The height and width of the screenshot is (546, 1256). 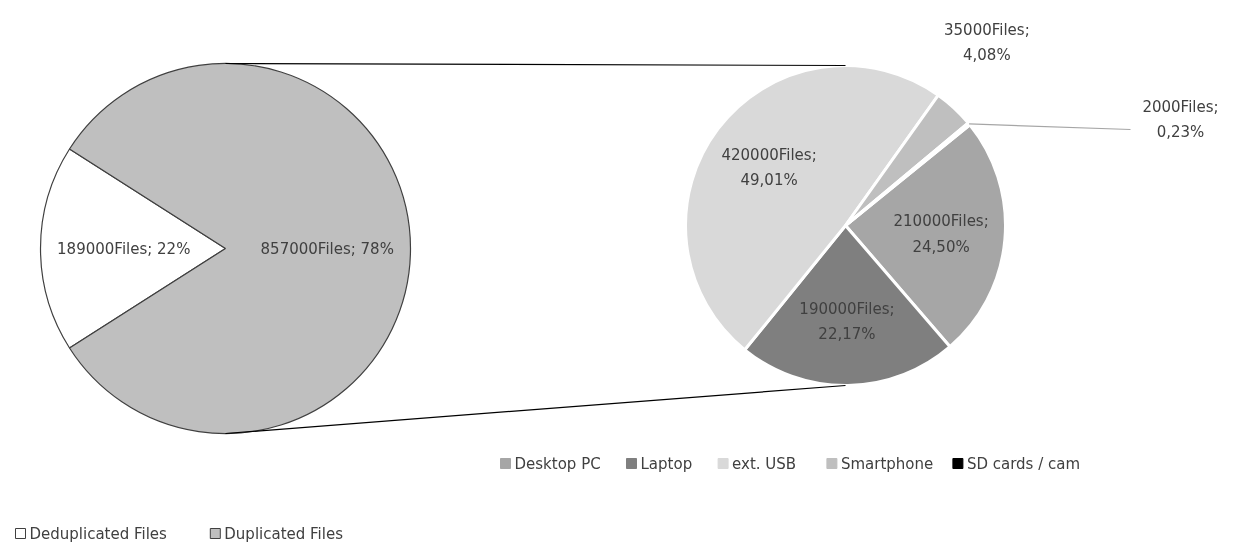 What do you see at coordinates (1180, 119) in the screenshot?
I see `data-label: 2000Files; 0,23%` at bounding box center [1180, 119].